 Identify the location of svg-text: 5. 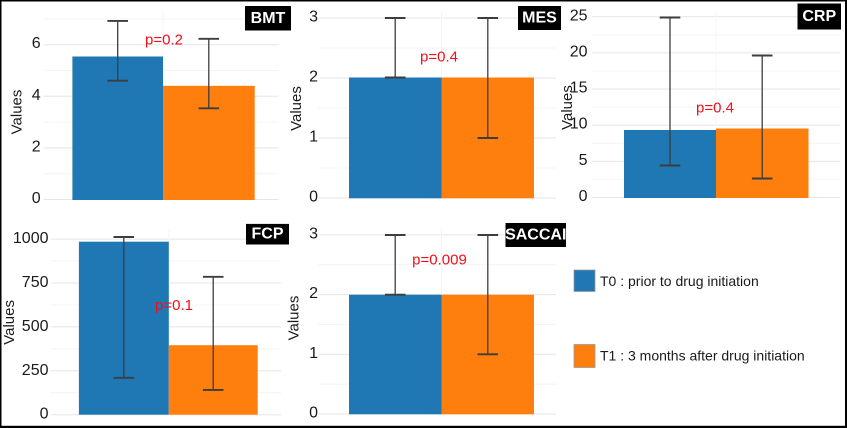
(583, 160).